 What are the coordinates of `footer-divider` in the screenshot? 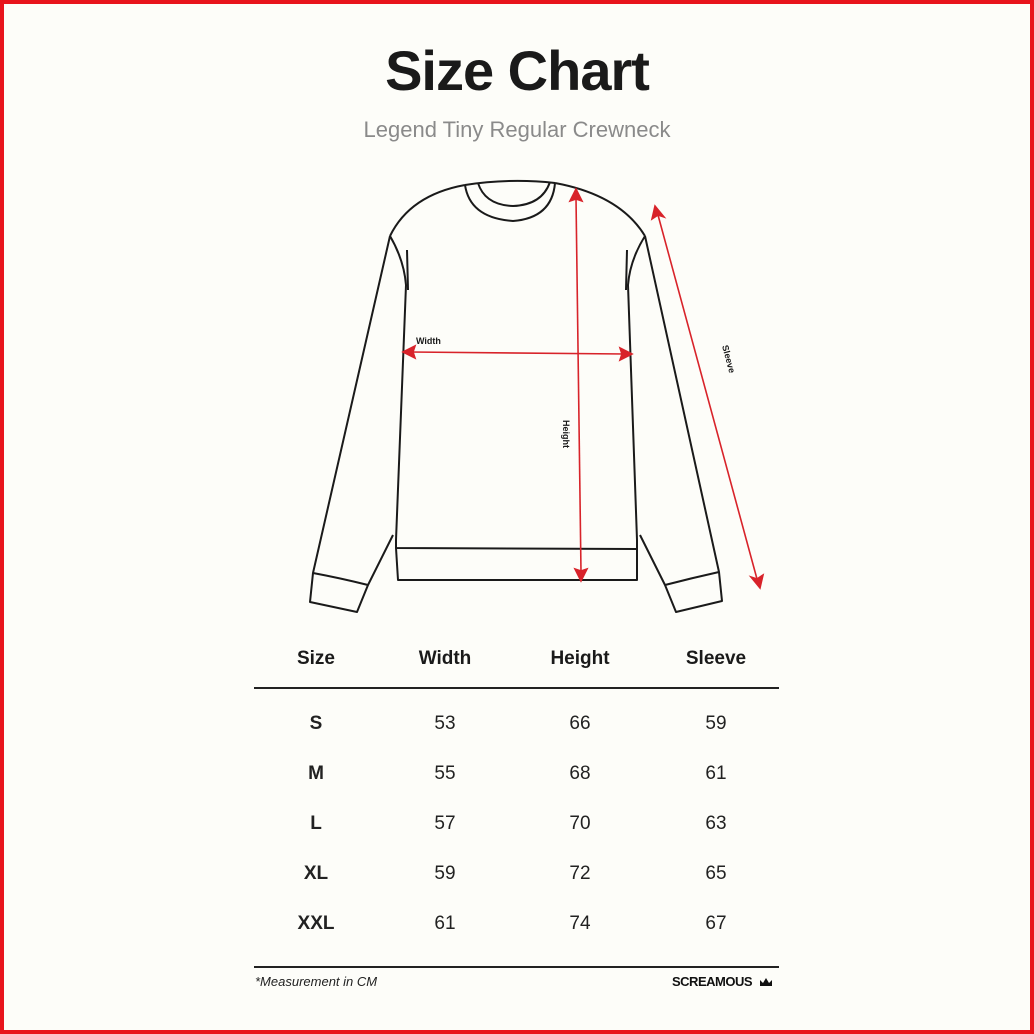 It's located at (516, 967).